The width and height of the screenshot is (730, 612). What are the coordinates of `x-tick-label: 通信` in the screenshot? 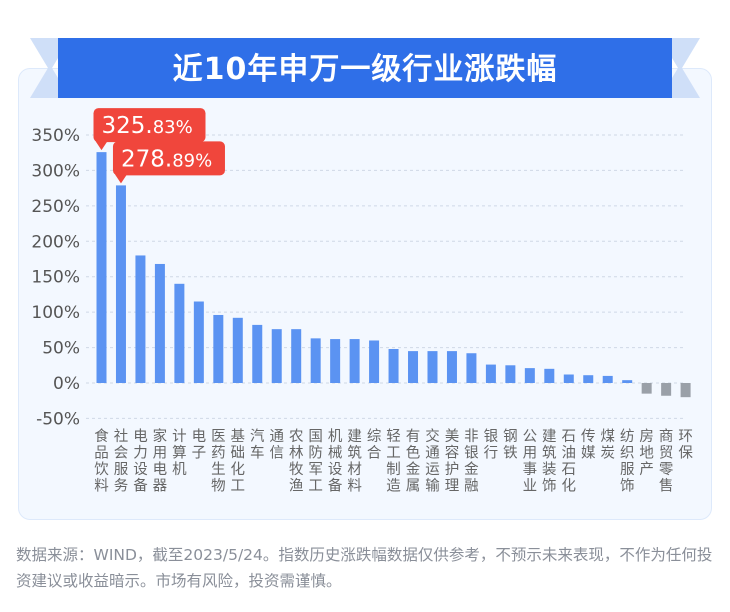 It's located at (276, 445).